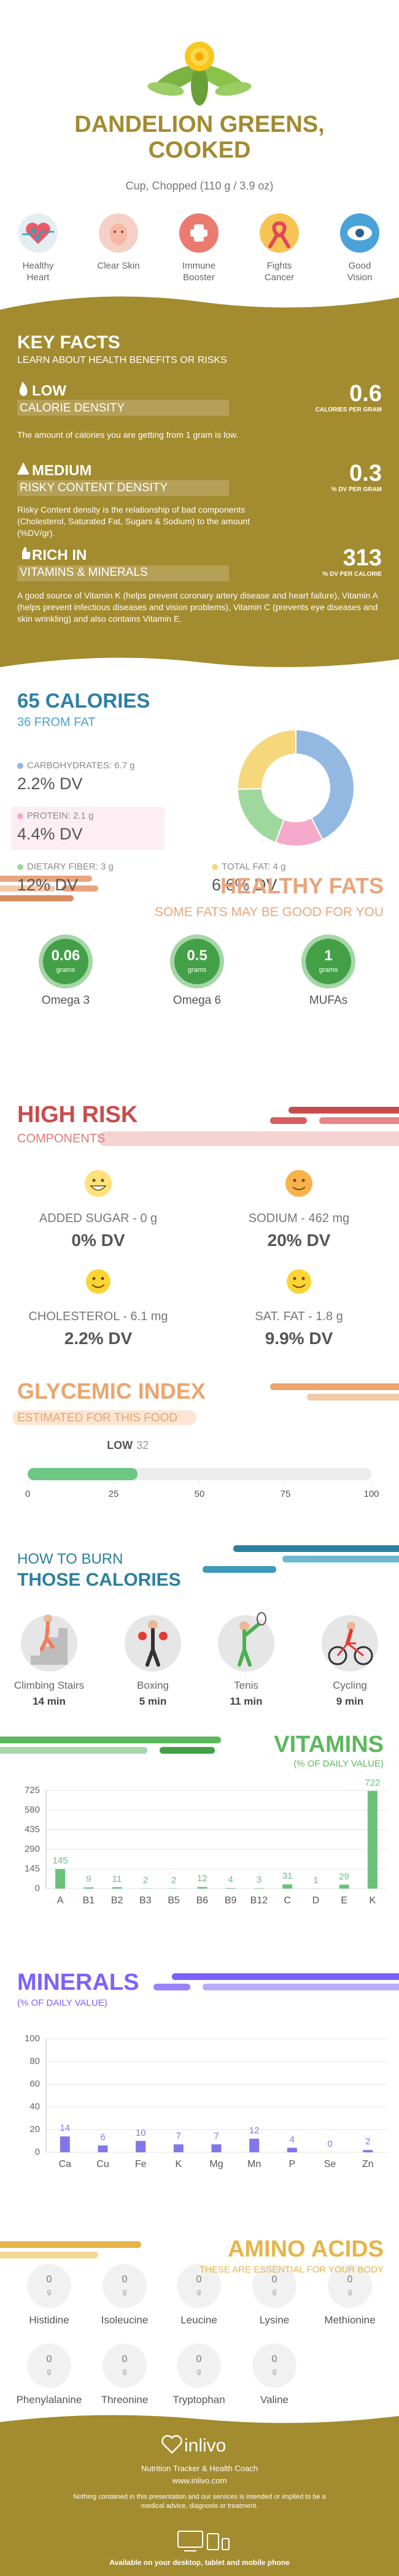 This screenshot has height=2576, width=399. Describe the element at coordinates (287, 1876) in the screenshot. I see `value-label: 31` at that location.